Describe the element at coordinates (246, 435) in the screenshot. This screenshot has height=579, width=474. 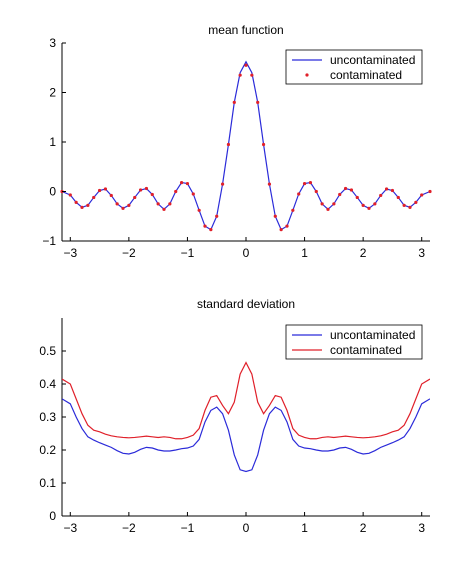
I see `series-line-uncontaminated` at that location.